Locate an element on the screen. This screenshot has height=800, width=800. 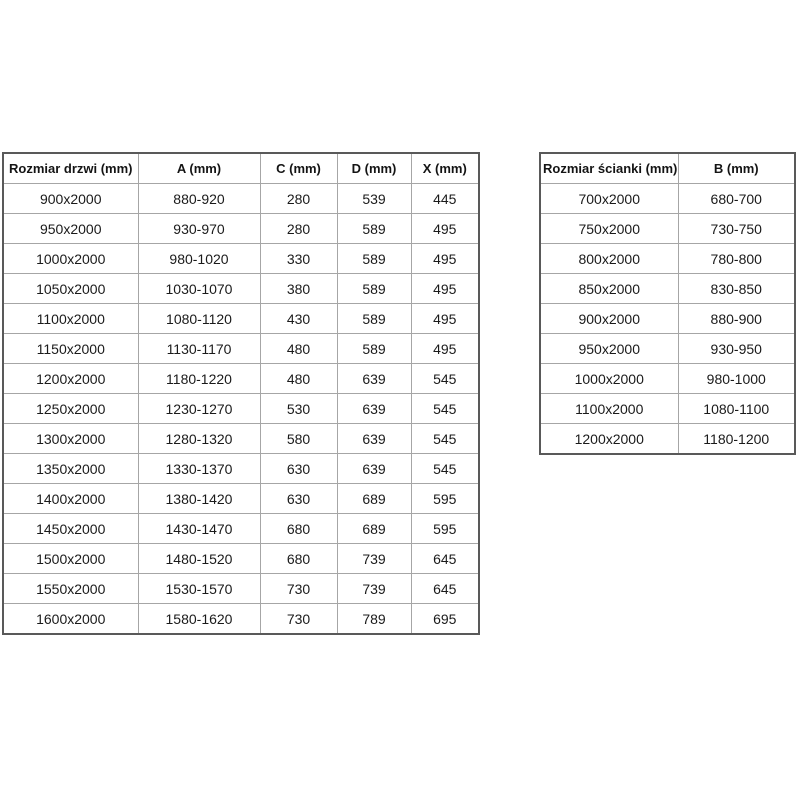
table-row: 1000x2000 980-1000 is located at coordinates (667, 378).